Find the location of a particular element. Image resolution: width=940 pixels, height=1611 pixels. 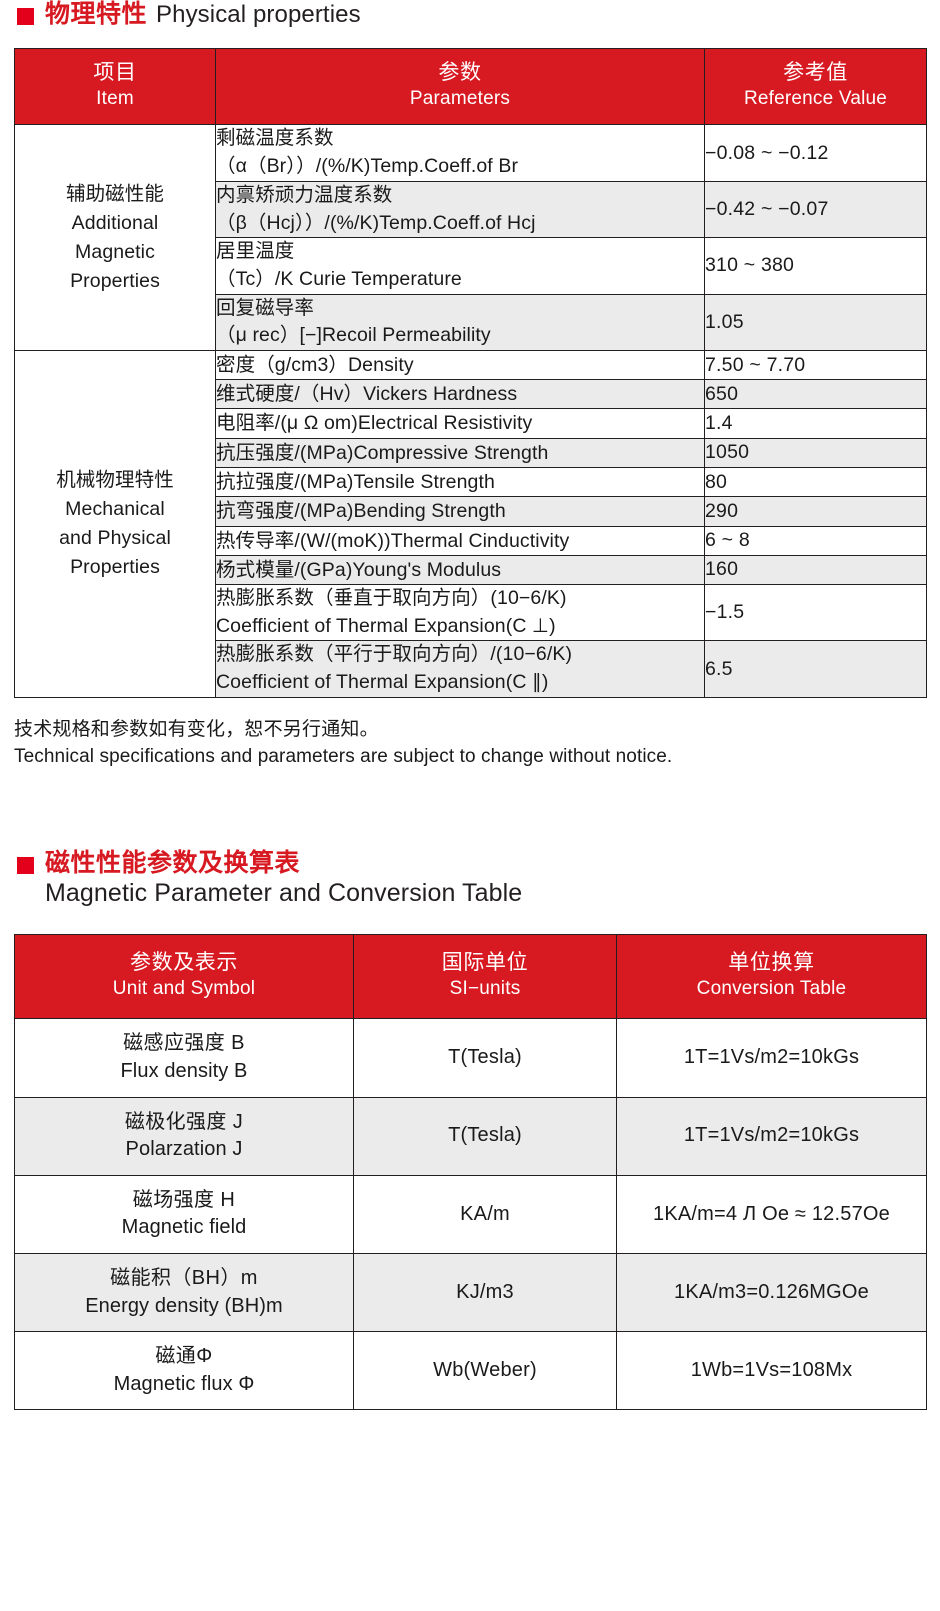

parameter-cn: 居里温度 is located at coordinates (255, 251).